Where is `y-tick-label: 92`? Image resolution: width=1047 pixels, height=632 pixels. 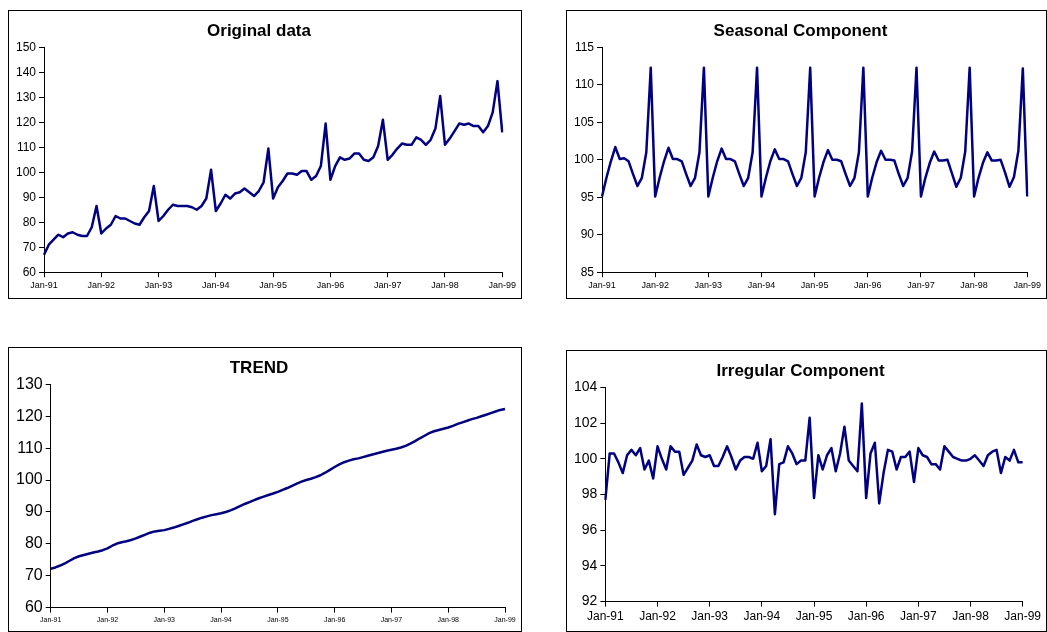 y-tick-label: 92 is located at coordinates (589, 600).